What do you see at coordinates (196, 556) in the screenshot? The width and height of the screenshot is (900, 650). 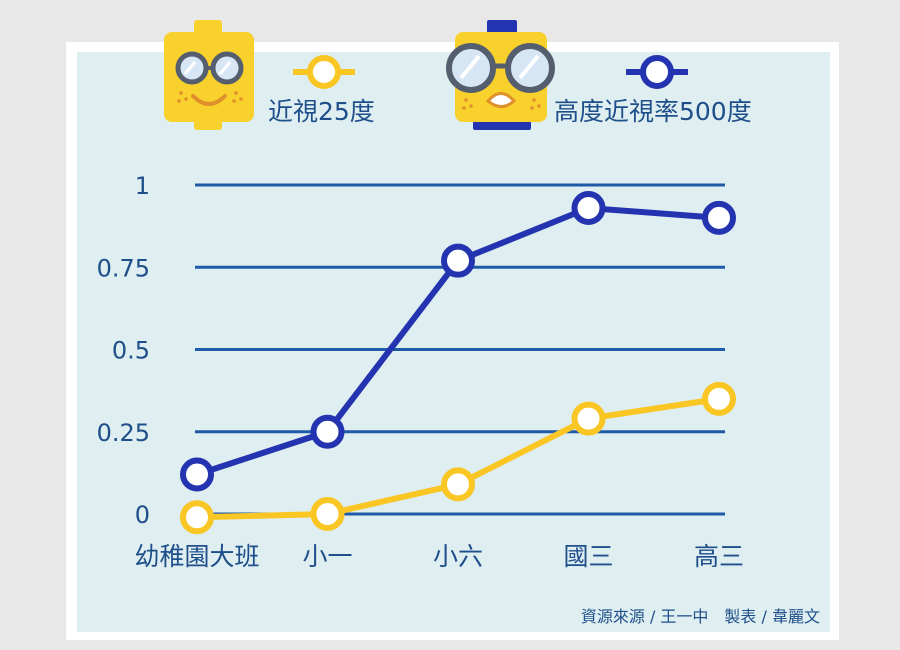 I see `x-tick-label: 幼稚園大班` at bounding box center [196, 556].